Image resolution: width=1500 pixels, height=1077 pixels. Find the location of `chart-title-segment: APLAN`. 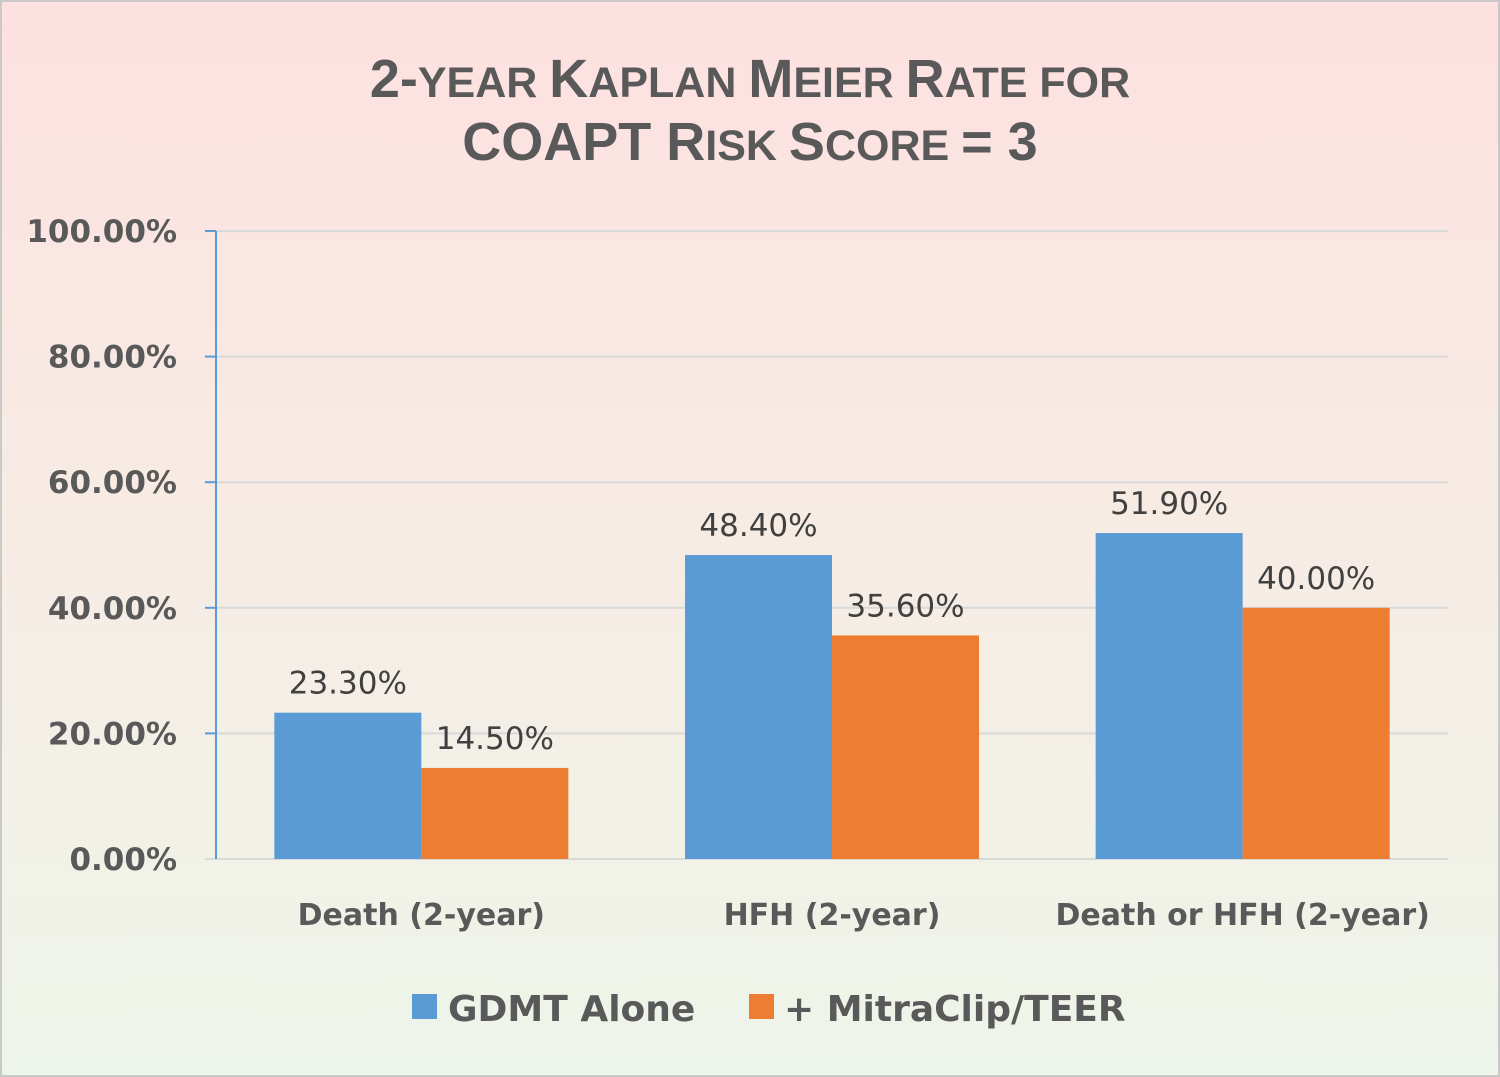

chart-title-segment: APLAN is located at coordinates (668, 83).